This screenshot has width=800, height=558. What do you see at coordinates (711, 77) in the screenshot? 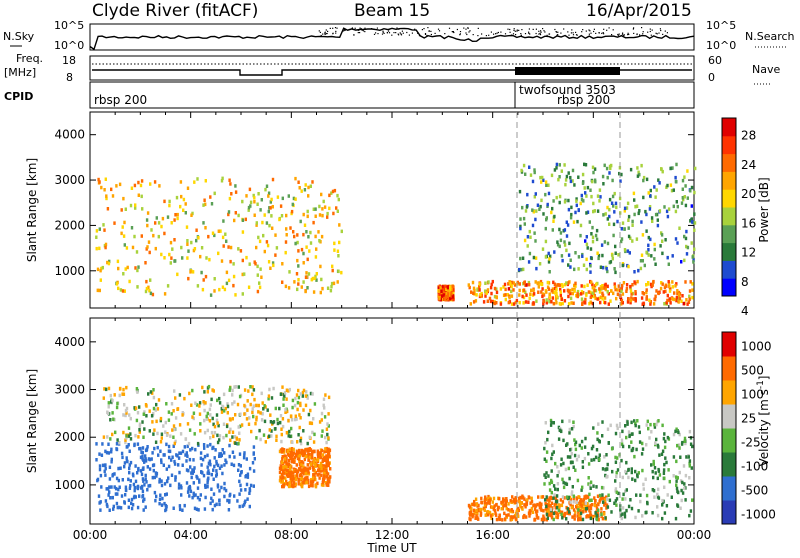
I see `nave-tick-bottom: 0` at bounding box center [711, 77].